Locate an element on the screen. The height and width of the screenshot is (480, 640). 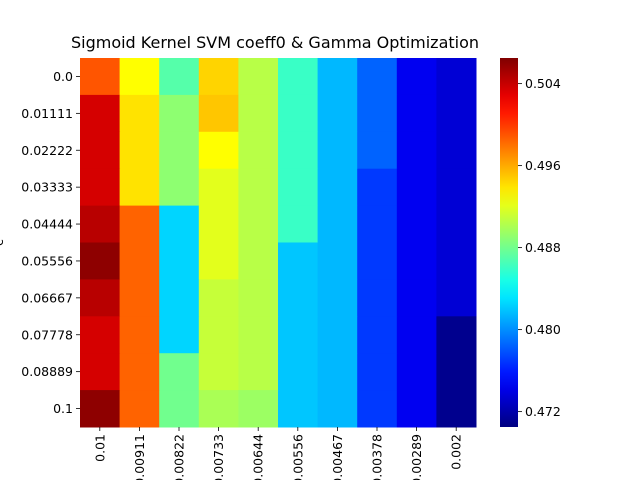
colorbar-gradient is located at coordinates (509, 242).